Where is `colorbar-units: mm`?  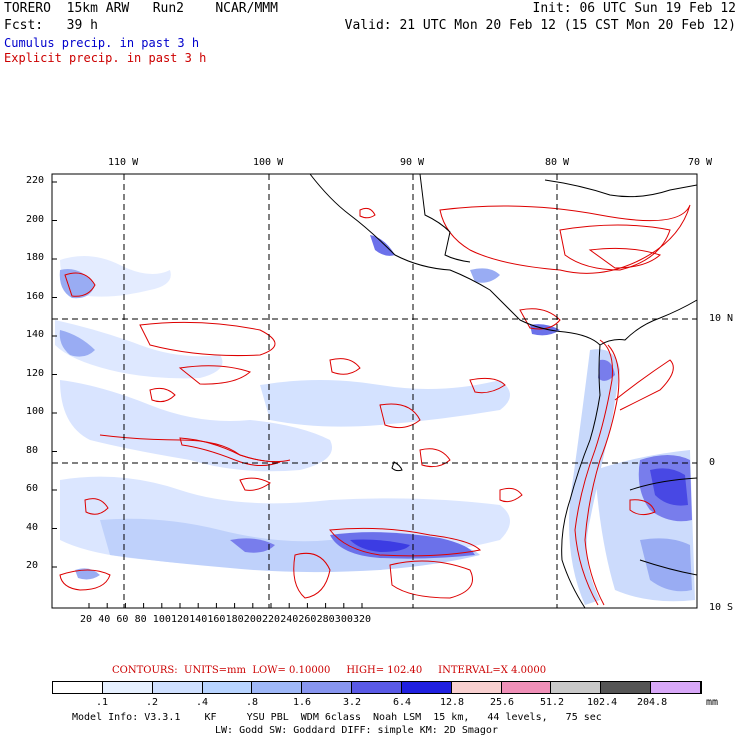
colorbar-units: mm is located at coordinates (712, 702).